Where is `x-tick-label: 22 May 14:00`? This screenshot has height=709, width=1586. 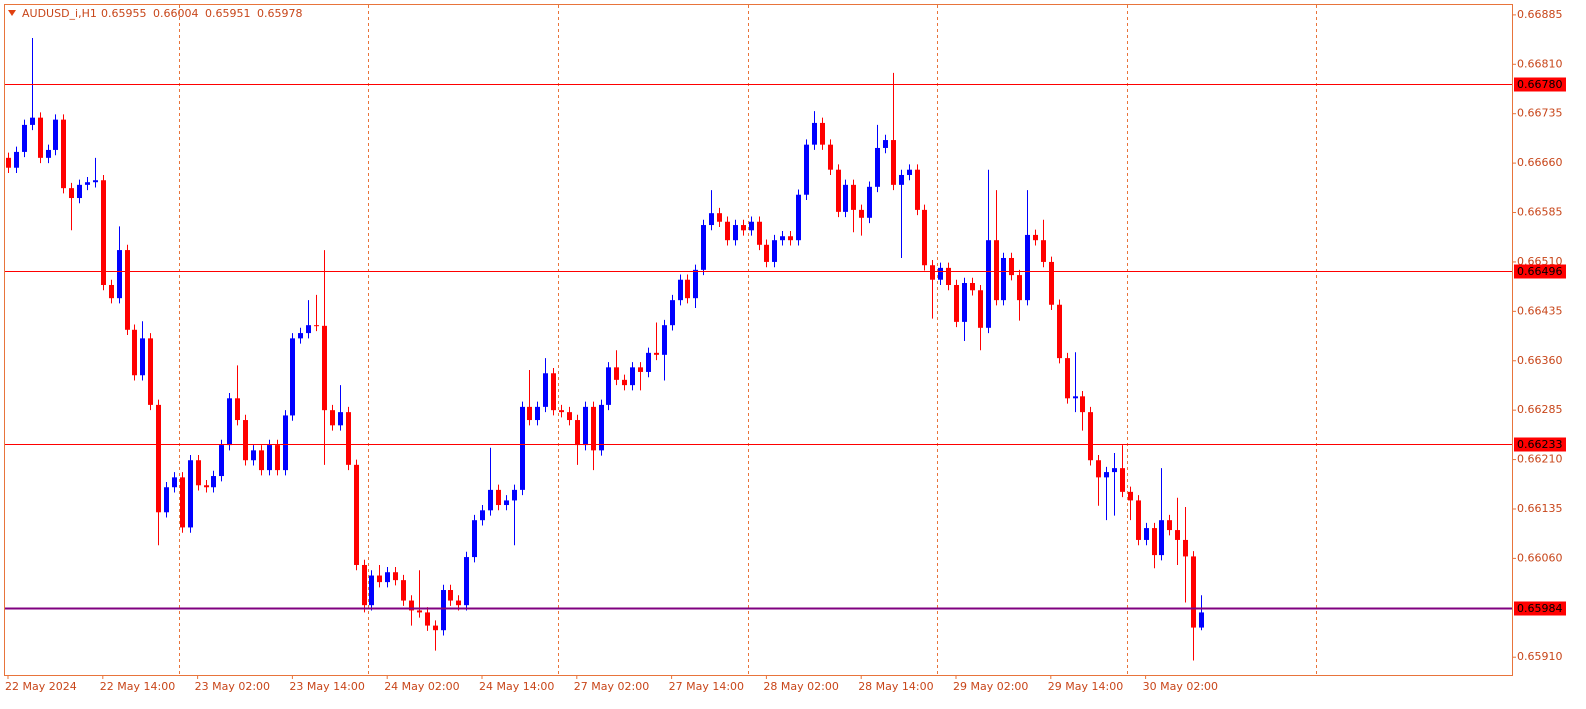
x-tick-label: 22 May 14:00 is located at coordinates (137, 686).